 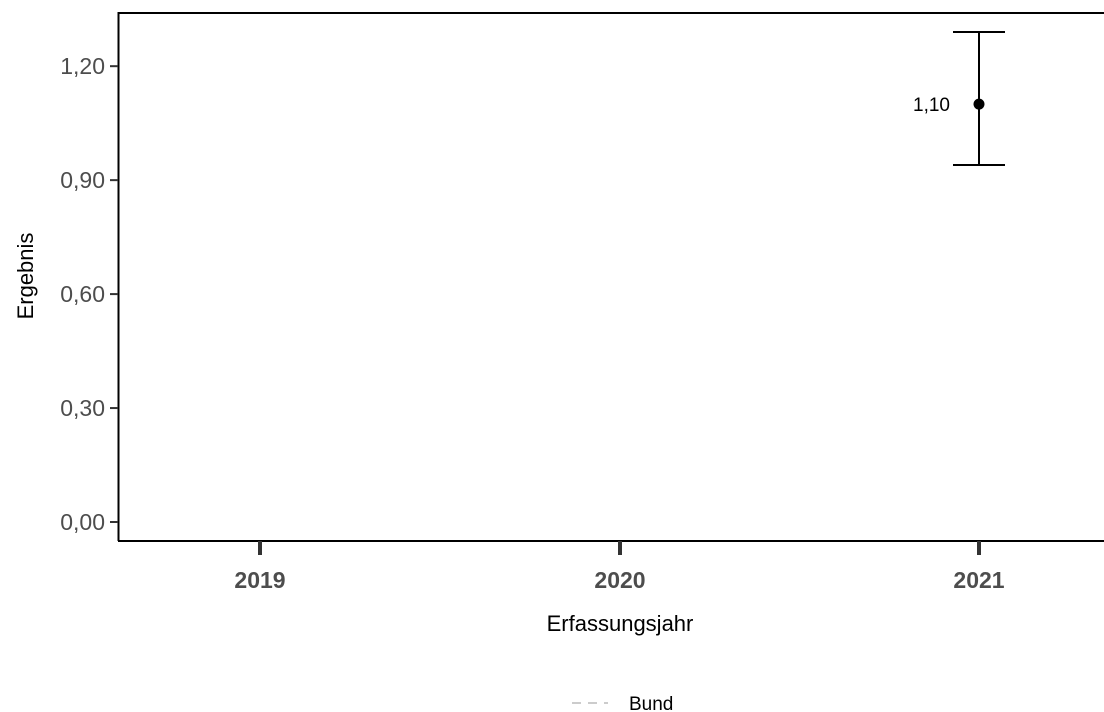 What do you see at coordinates (619, 580) in the screenshot?
I see `x-tick-label: 2020` at bounding box center [619, 580].